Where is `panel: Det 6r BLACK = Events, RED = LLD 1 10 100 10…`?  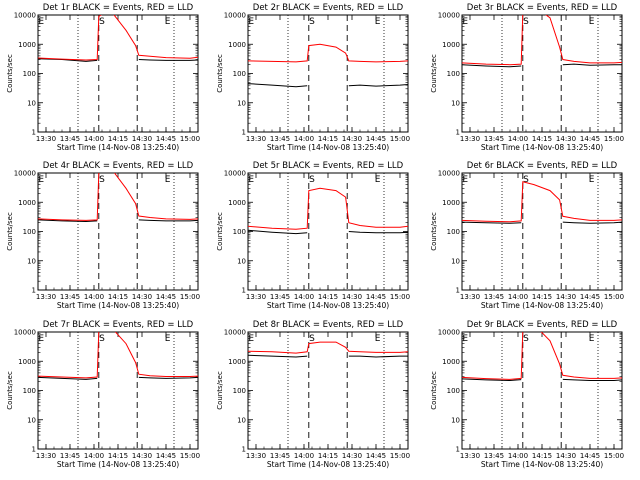 panel: Det 6r BLACK = Events, RED = LLD 1 10 100 10… is located at coordinates (527, 235).